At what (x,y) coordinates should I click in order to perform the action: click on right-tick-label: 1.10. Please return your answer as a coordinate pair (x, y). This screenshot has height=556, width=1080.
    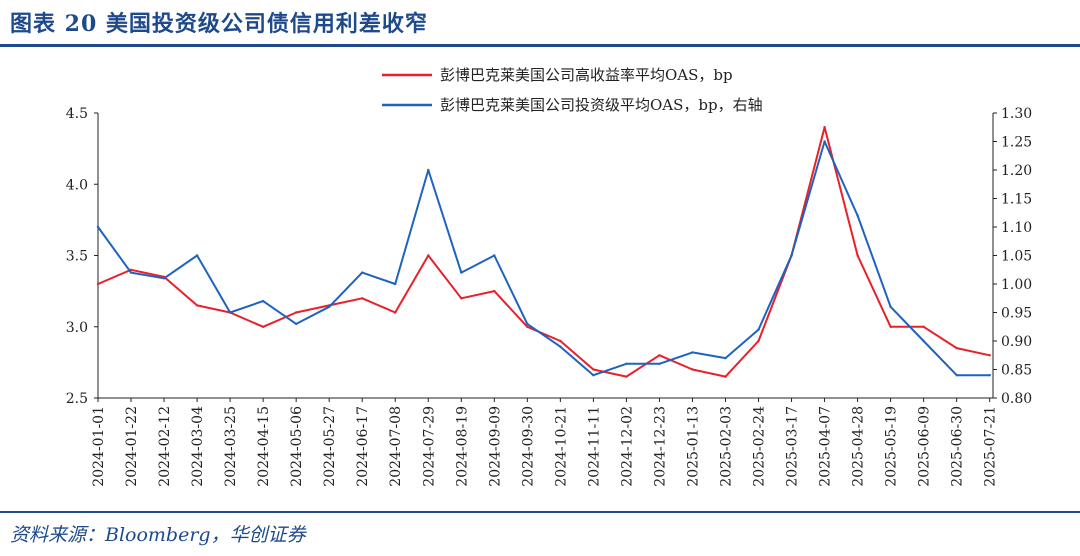
    Looking at the image, I should click on (1016, 228).